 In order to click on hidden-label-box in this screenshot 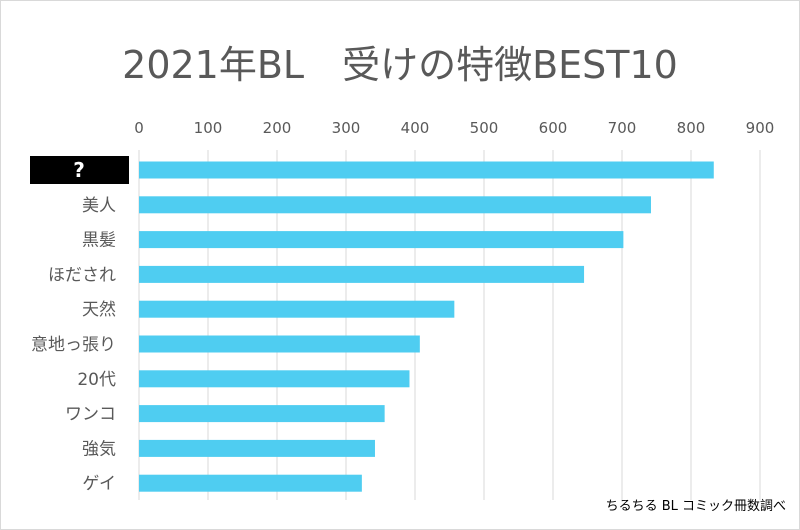, I will do `click(79, 170)`.